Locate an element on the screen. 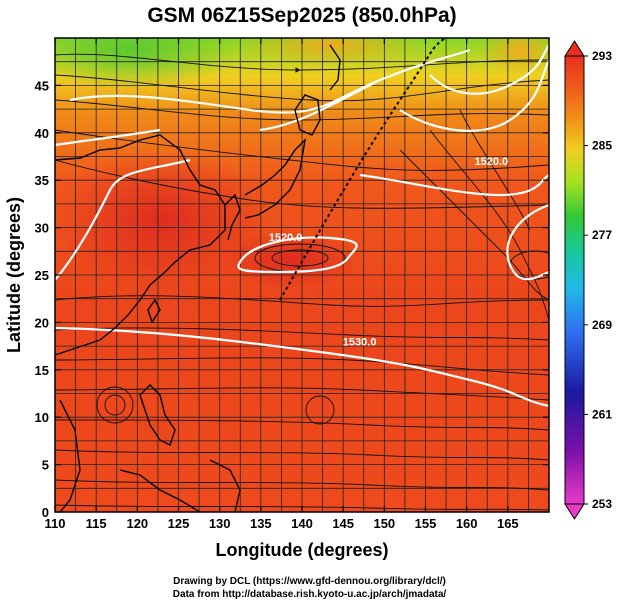 This screenshot has width=619, height=605. warm-region-china is located at coordinates (162, 220).